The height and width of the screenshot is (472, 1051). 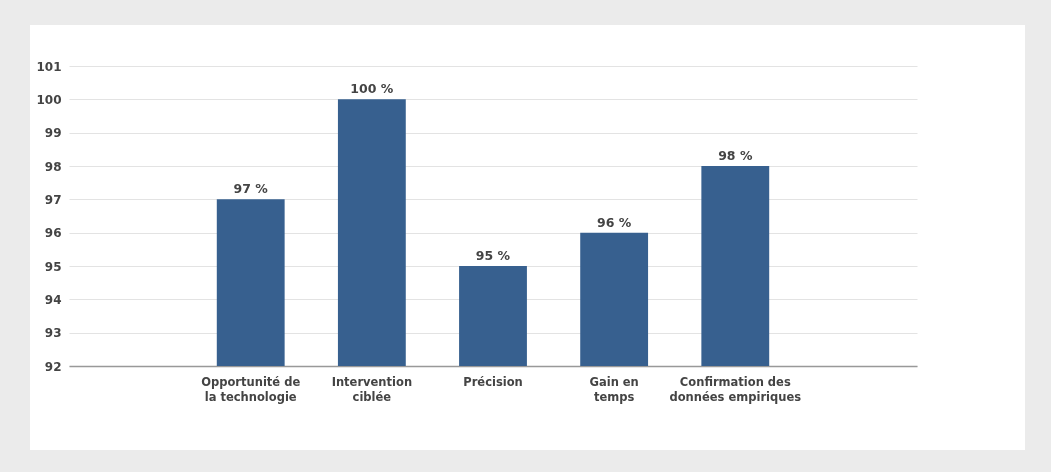 What do you see at coordinates (614, 222) in the screenshot?
I see `data-label: 96 %` at bounding box center [614, 222].